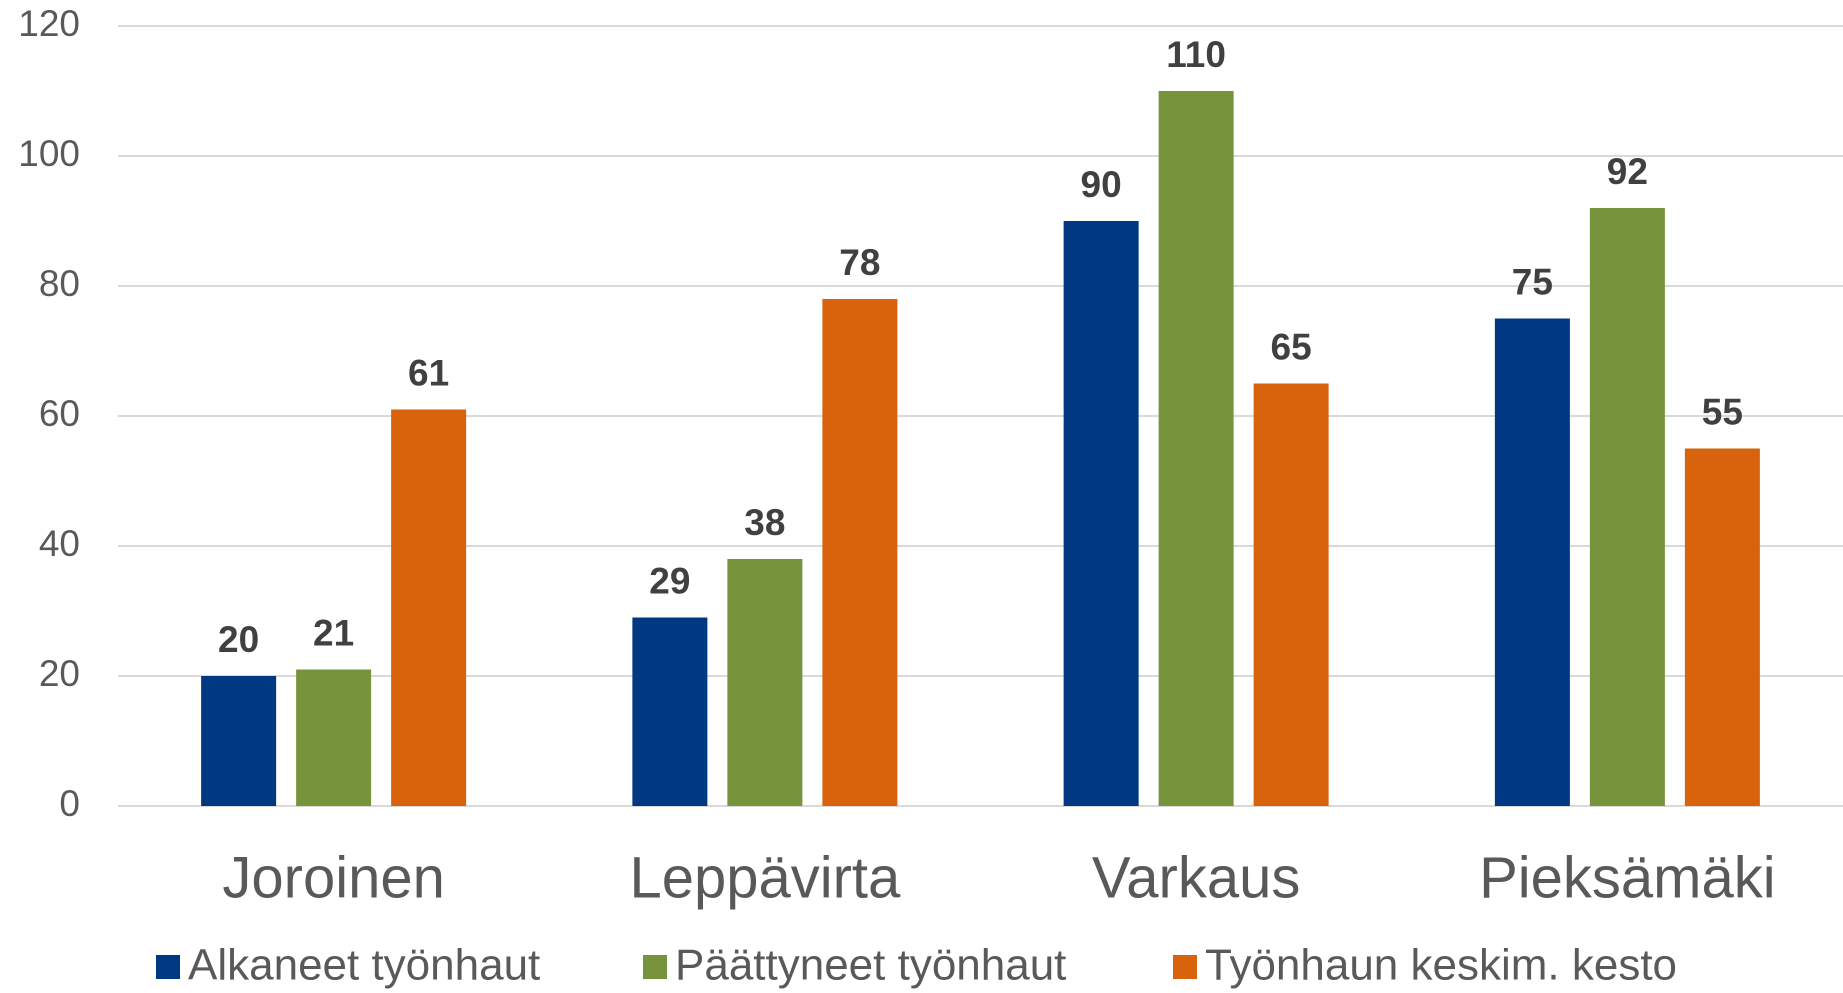 The width and height of the screenshot is (1843, 993). What do you see at coordinates (1196, 54) in the screenshot?
I see `data-label: 110` at bounding box center [1196, 54].